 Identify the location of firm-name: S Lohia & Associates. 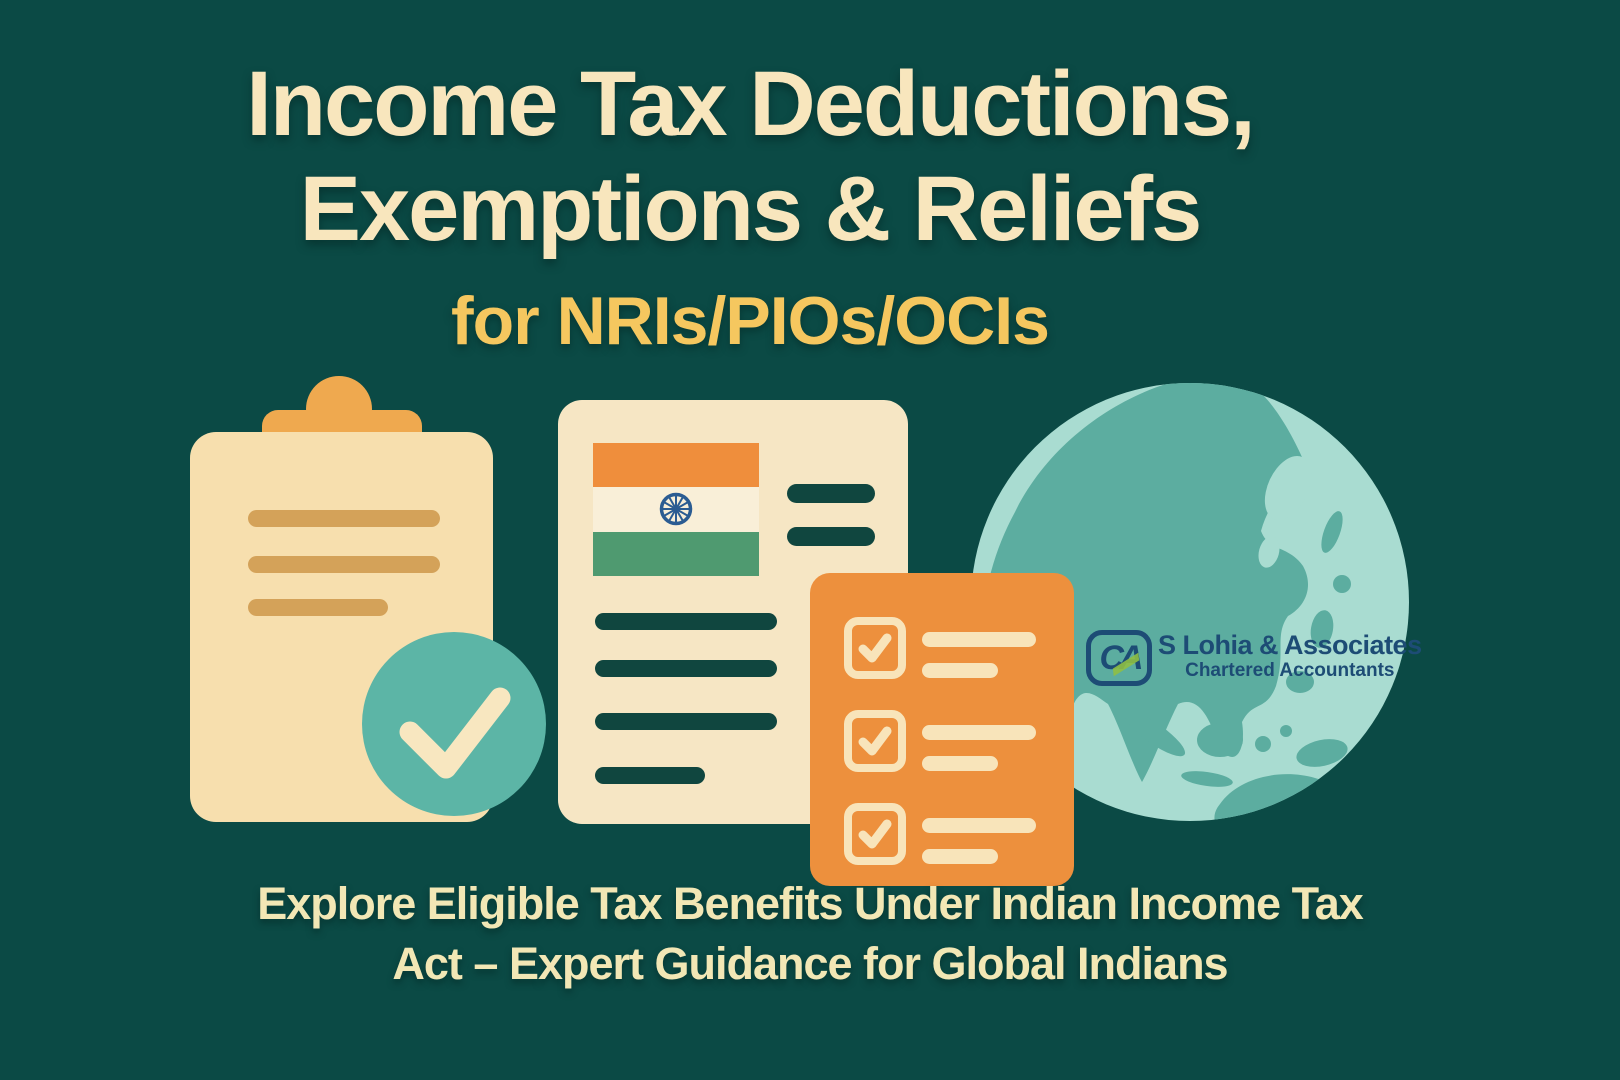
(1290, 645).